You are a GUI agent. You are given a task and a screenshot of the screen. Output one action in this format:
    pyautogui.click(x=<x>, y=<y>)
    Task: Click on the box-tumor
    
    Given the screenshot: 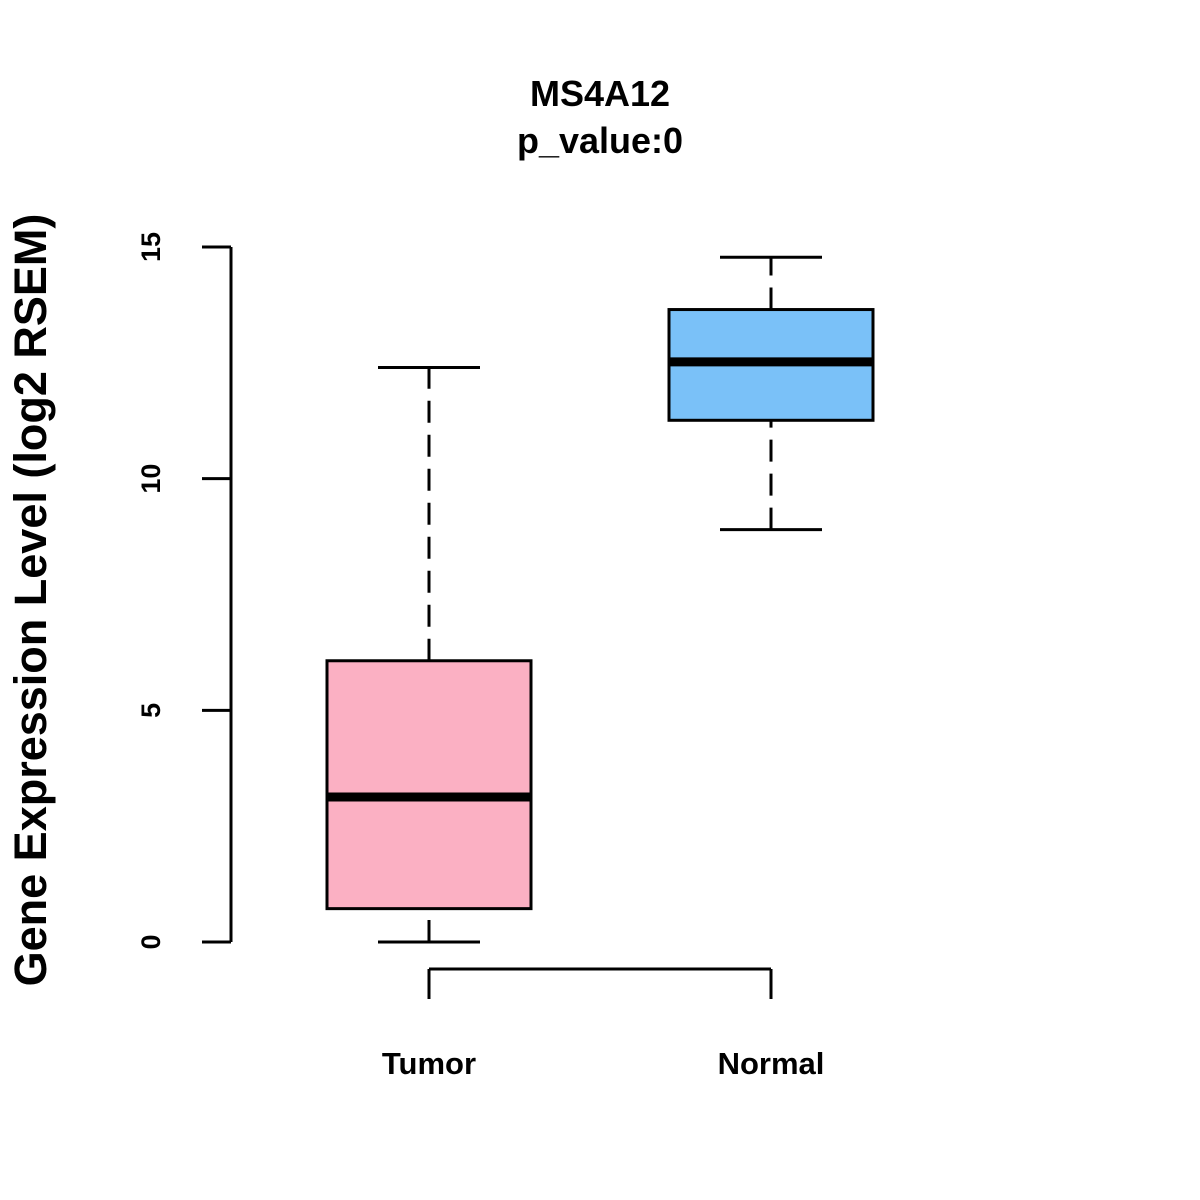 What is the action you would take?
    pyautogui.click(x=429, y=654)
    